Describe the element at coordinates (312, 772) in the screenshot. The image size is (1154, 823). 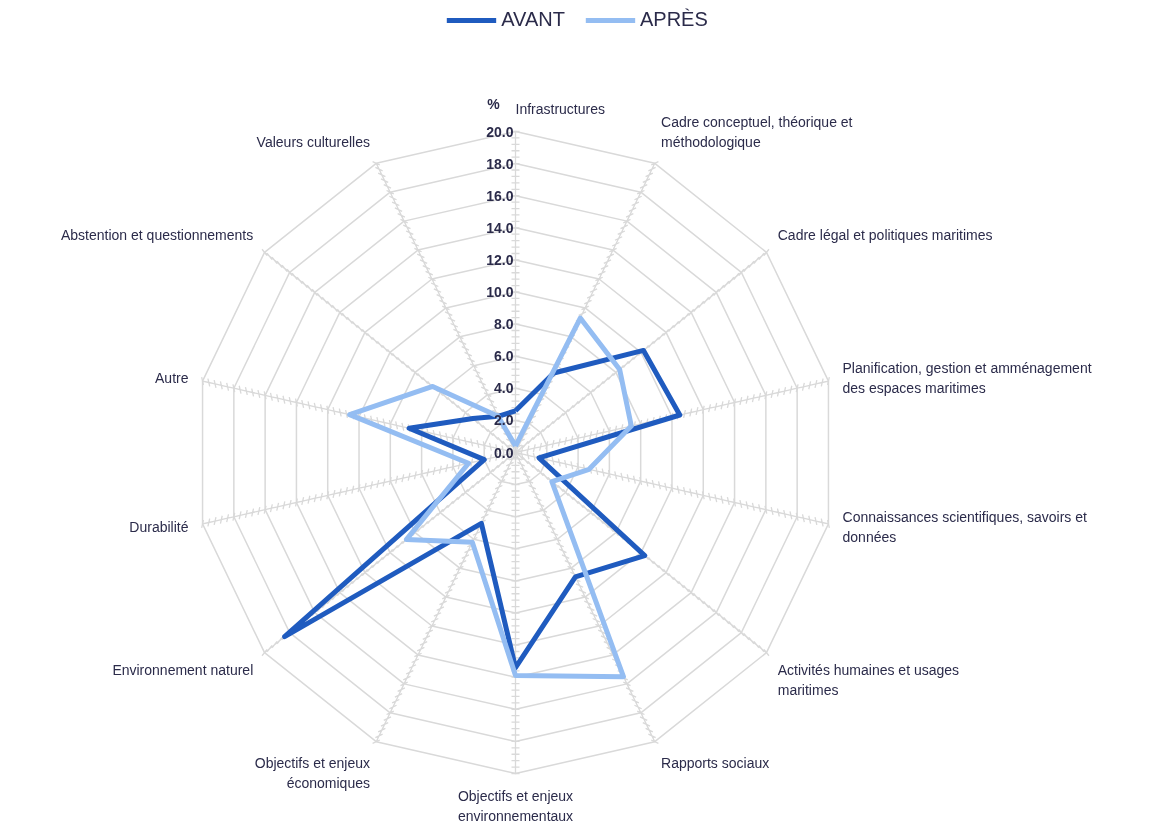
I see `spoke-label: Objectifs et enjeux économiques` at that location.